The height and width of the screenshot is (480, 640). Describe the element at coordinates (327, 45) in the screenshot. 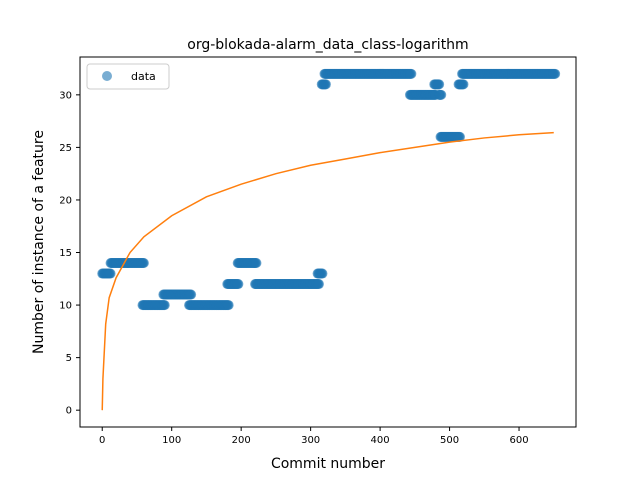

I see `chart-title: org-blokada-alarm_data_class-logarithm` at that location.